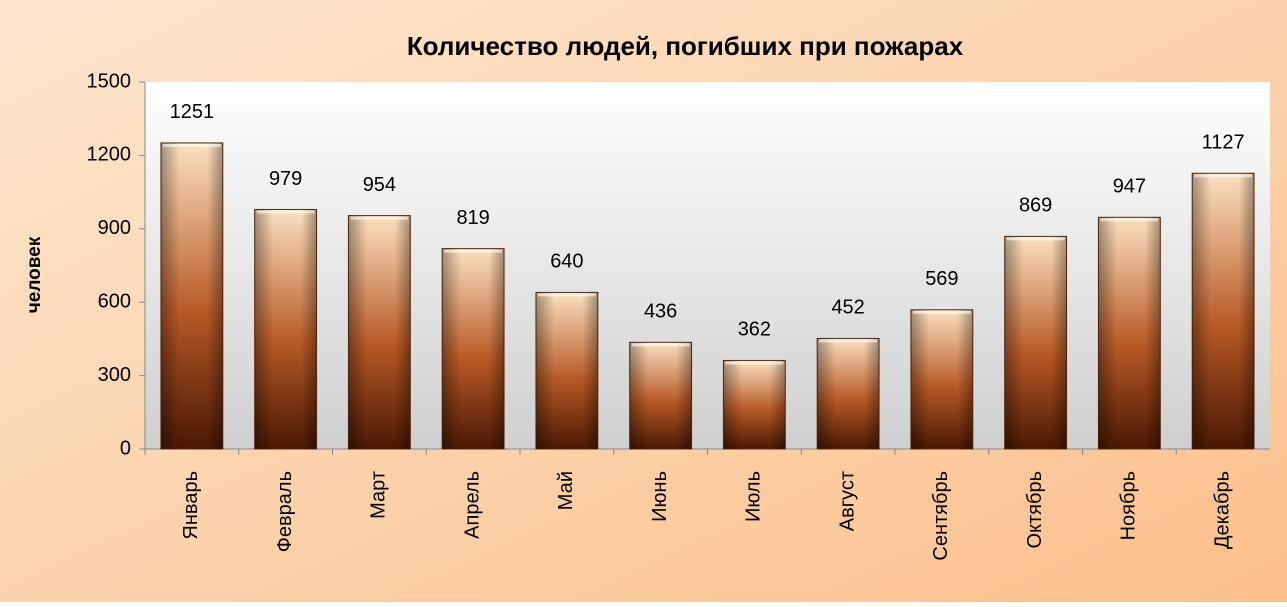  What do you see at coordinates (660, 496) in the screenshot?
I see `x-tick-label: Июнь` at bounding box center [660, 496].